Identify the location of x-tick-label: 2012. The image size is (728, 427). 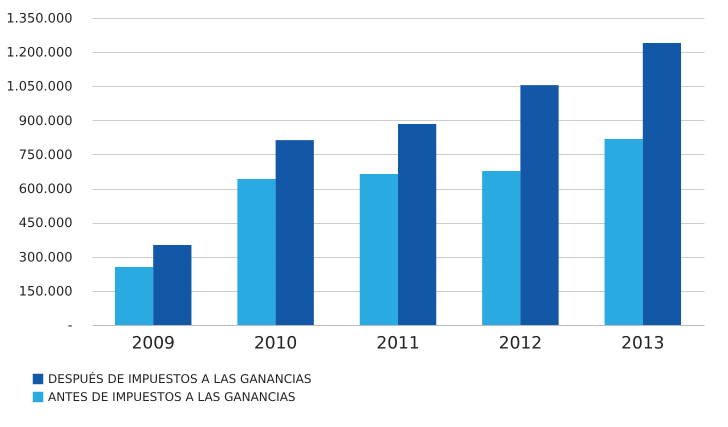
(520, 344).